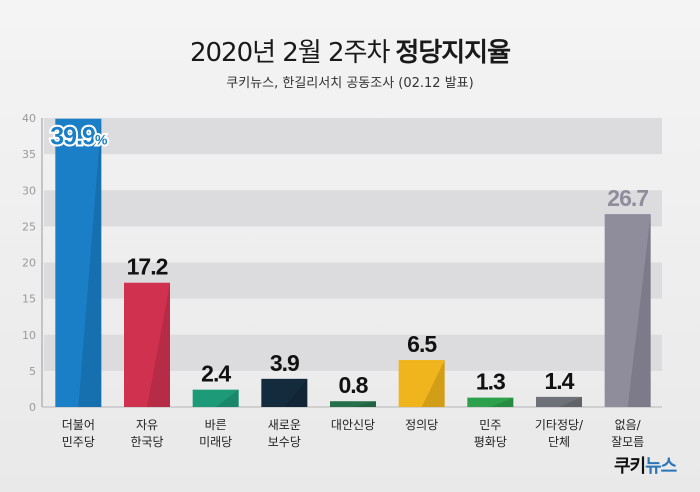 This screenshot has height=492, width=700. Describe the element at coordinates (284, 425) in the screenshot. I see `category-label: 새로운` at that location.